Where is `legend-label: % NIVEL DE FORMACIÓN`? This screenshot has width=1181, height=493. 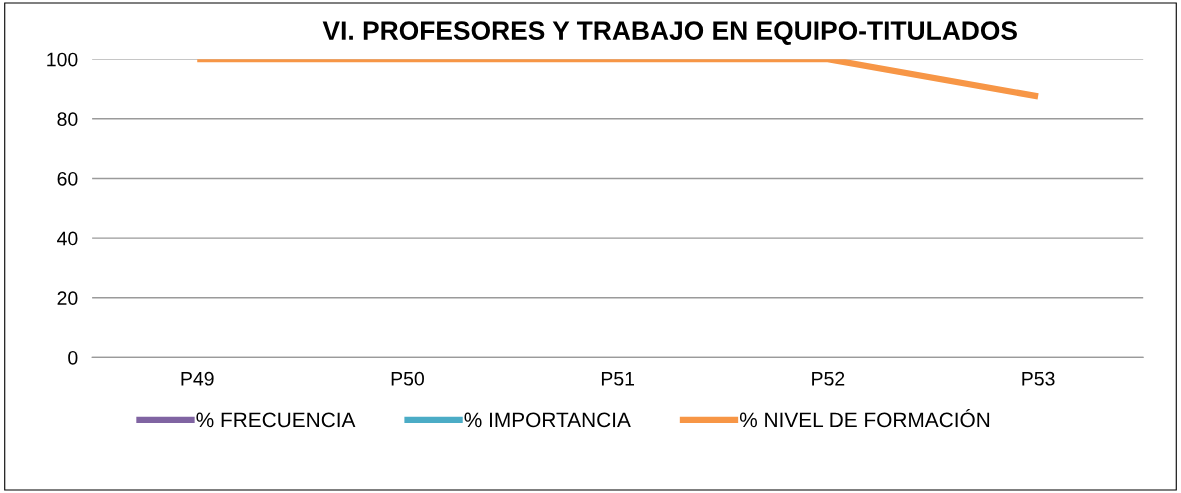
legend-label: % NIVEL DE FORMACIÓN is located at coordinates (864, 418).